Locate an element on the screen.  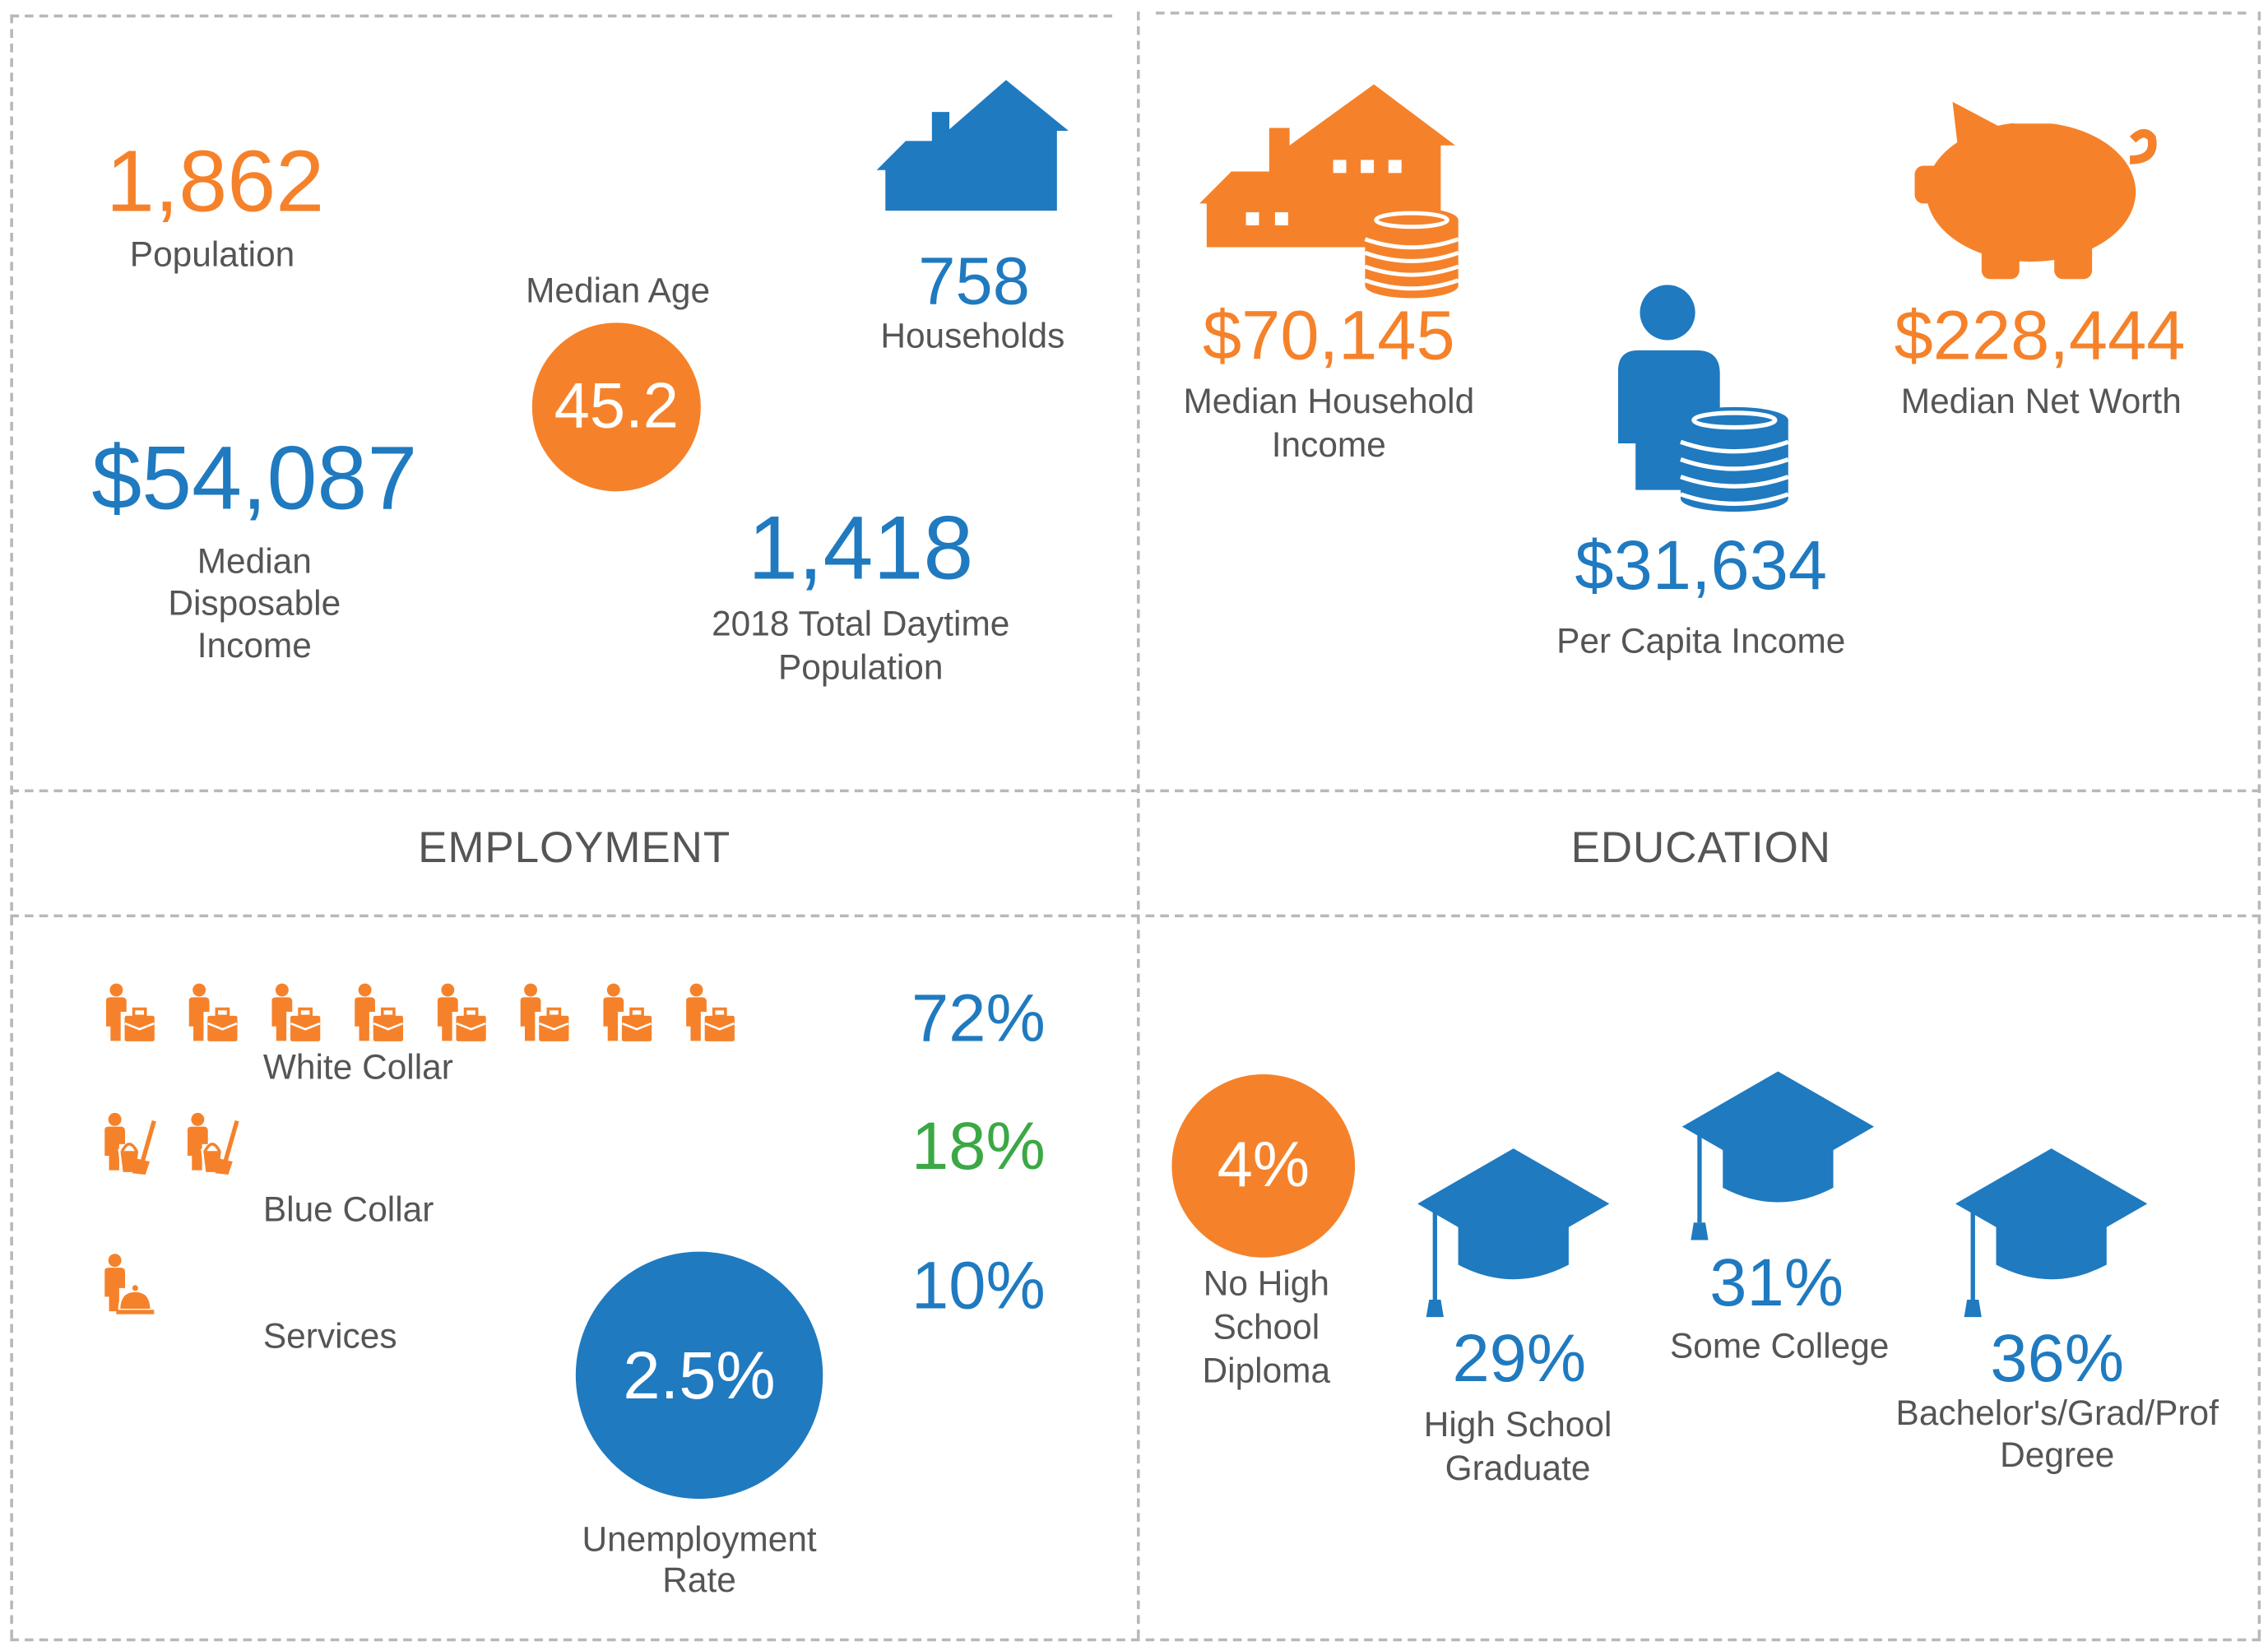
median-age-badge: 45.2 is located at coordinates (616, 407).